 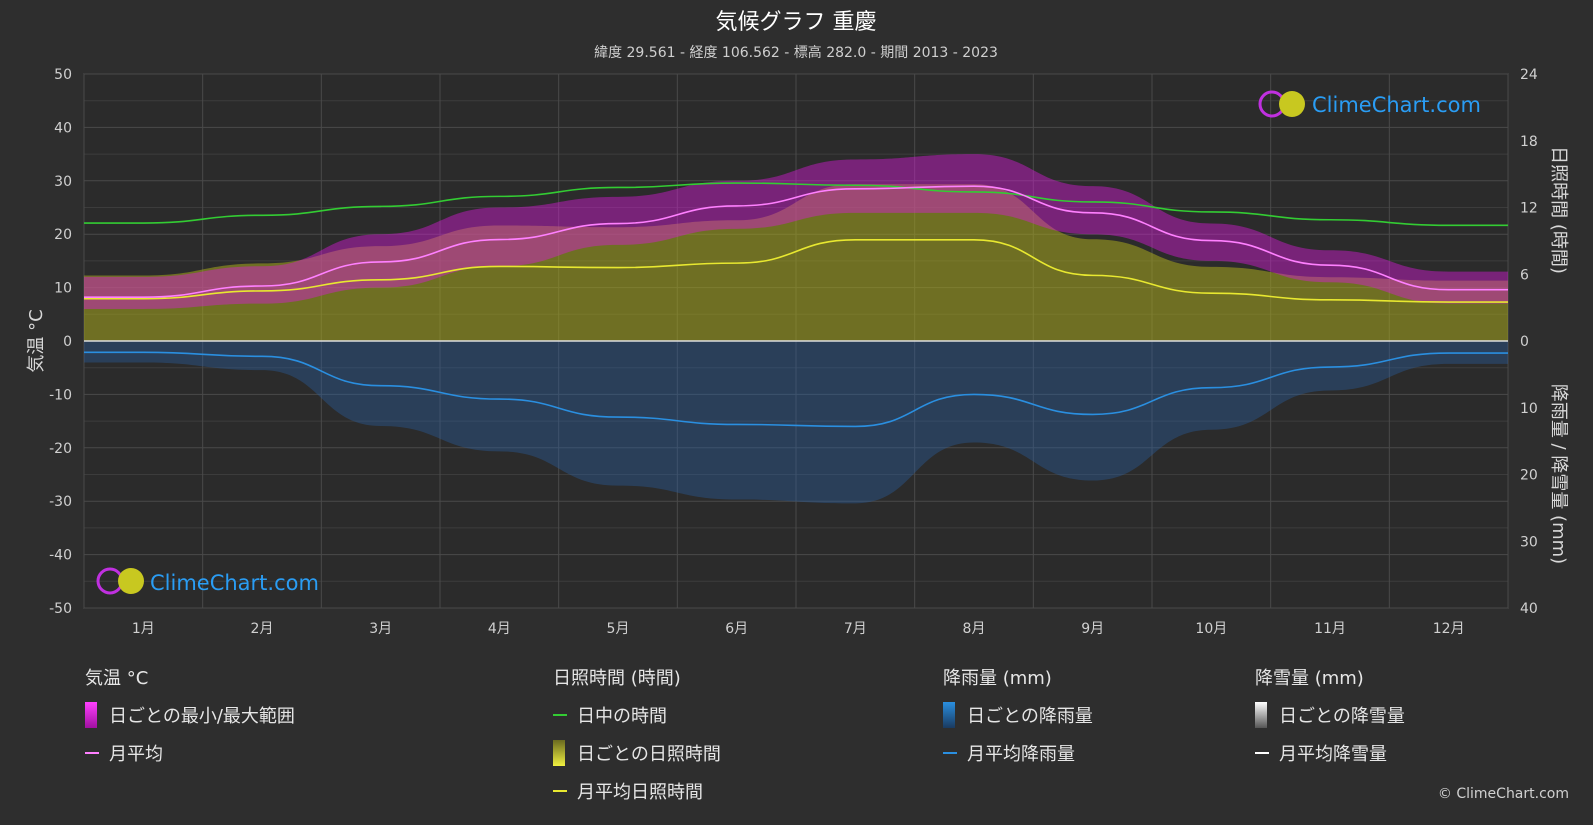 I want to click on legend-label: 日ごとの日照時間, so click(x=649, y=754).